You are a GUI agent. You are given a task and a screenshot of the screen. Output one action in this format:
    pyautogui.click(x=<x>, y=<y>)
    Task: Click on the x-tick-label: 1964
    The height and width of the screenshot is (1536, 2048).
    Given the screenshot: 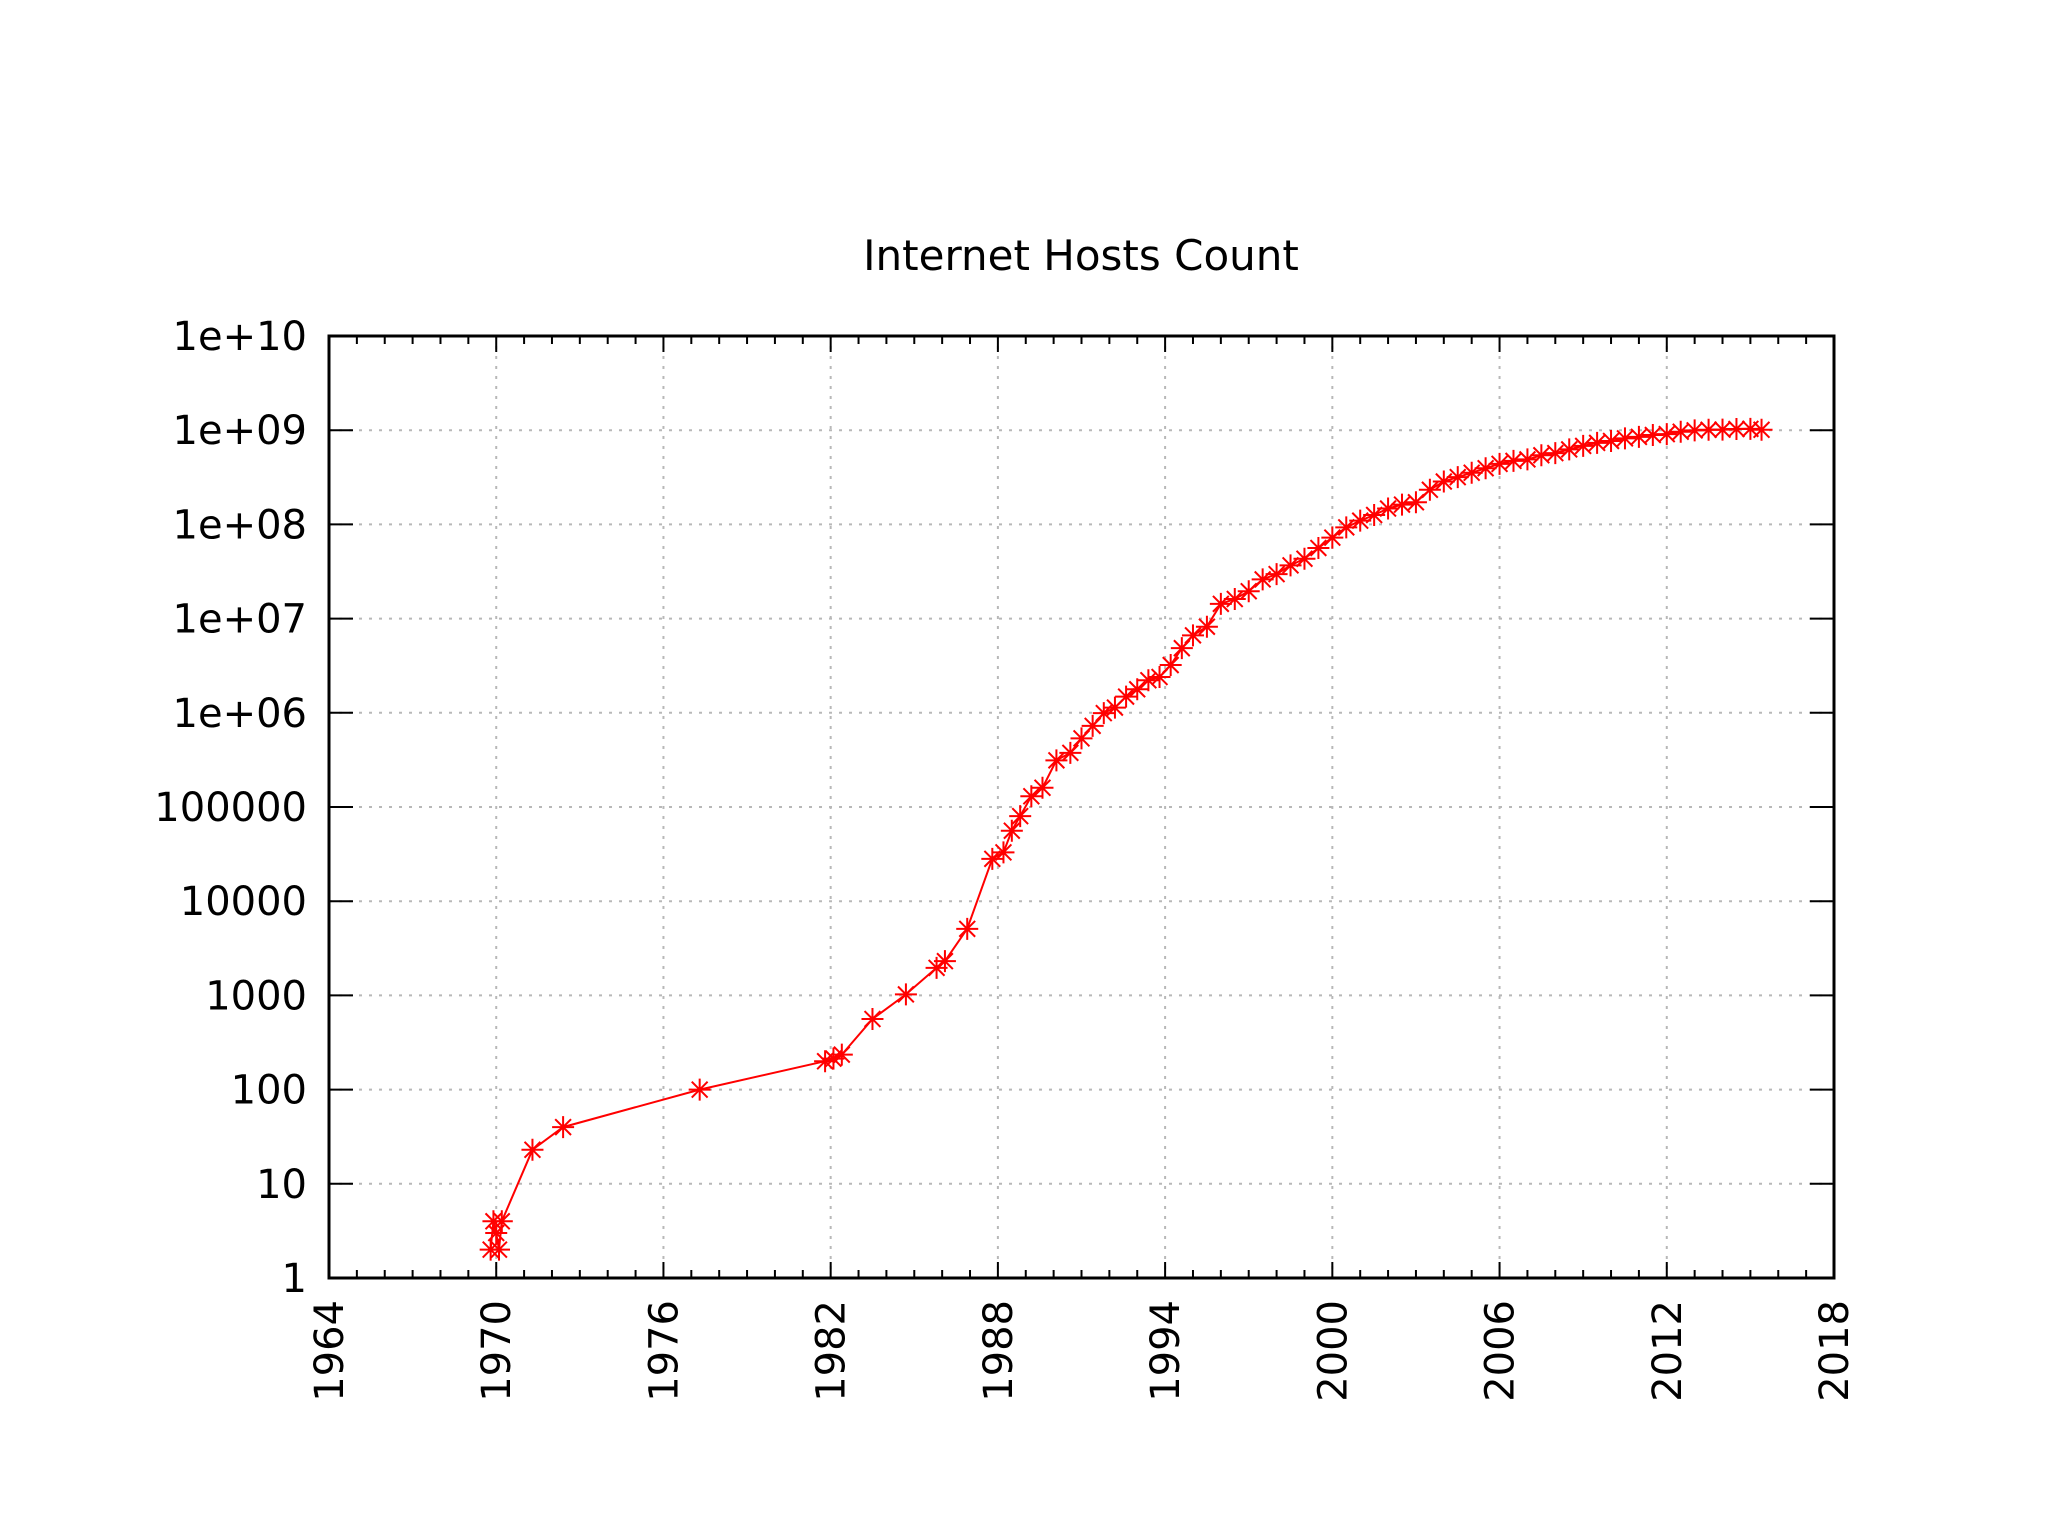 What is the action you would take?
    pyautogui.click(x=330, y=1351)
    